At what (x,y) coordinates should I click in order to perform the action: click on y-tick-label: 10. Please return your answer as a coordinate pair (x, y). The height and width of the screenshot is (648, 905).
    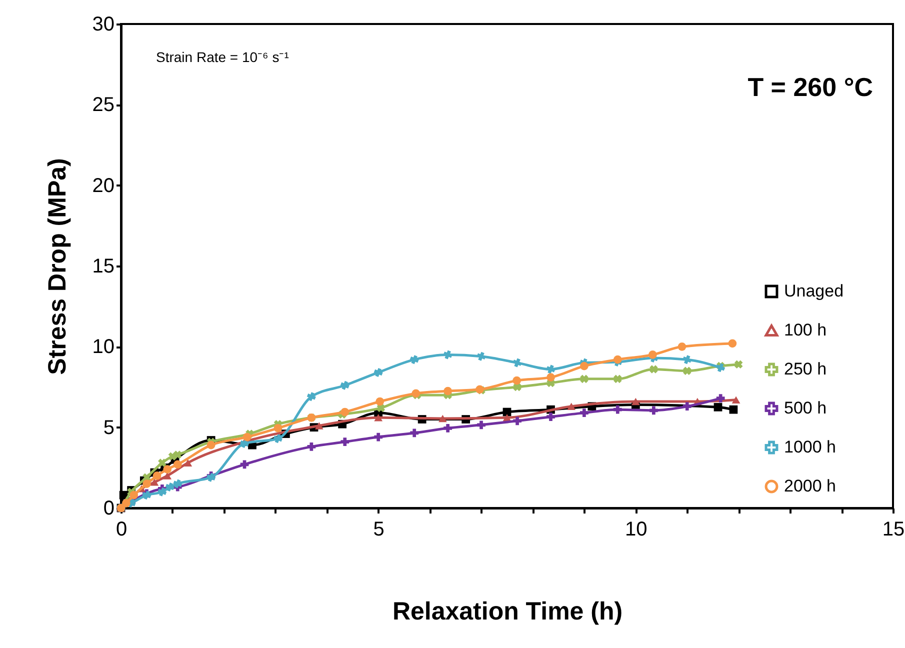
    Looking at the image, I should click on (103, 347).